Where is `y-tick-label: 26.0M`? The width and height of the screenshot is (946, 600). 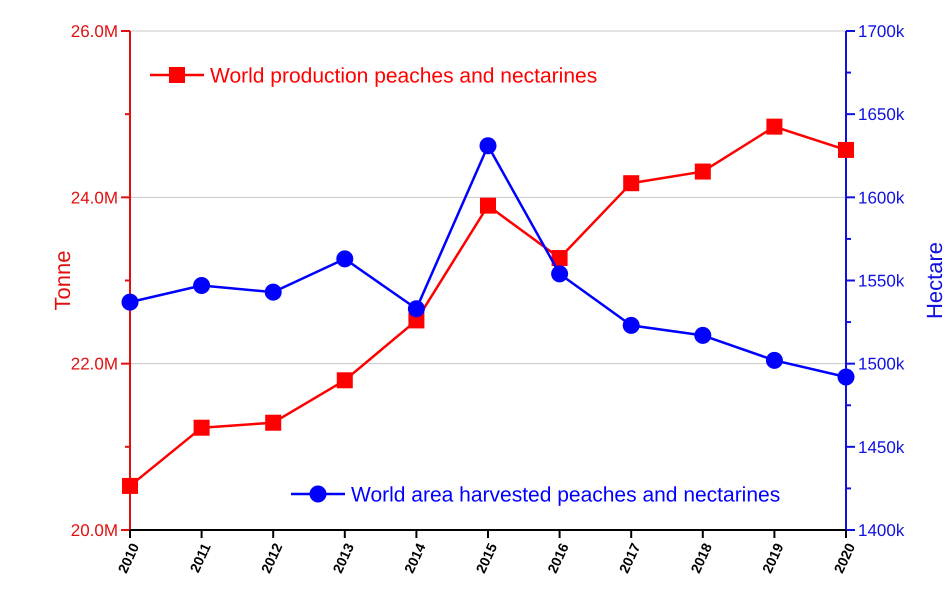
y-tick-label: 26.0M is located at coordinates (94, 31).